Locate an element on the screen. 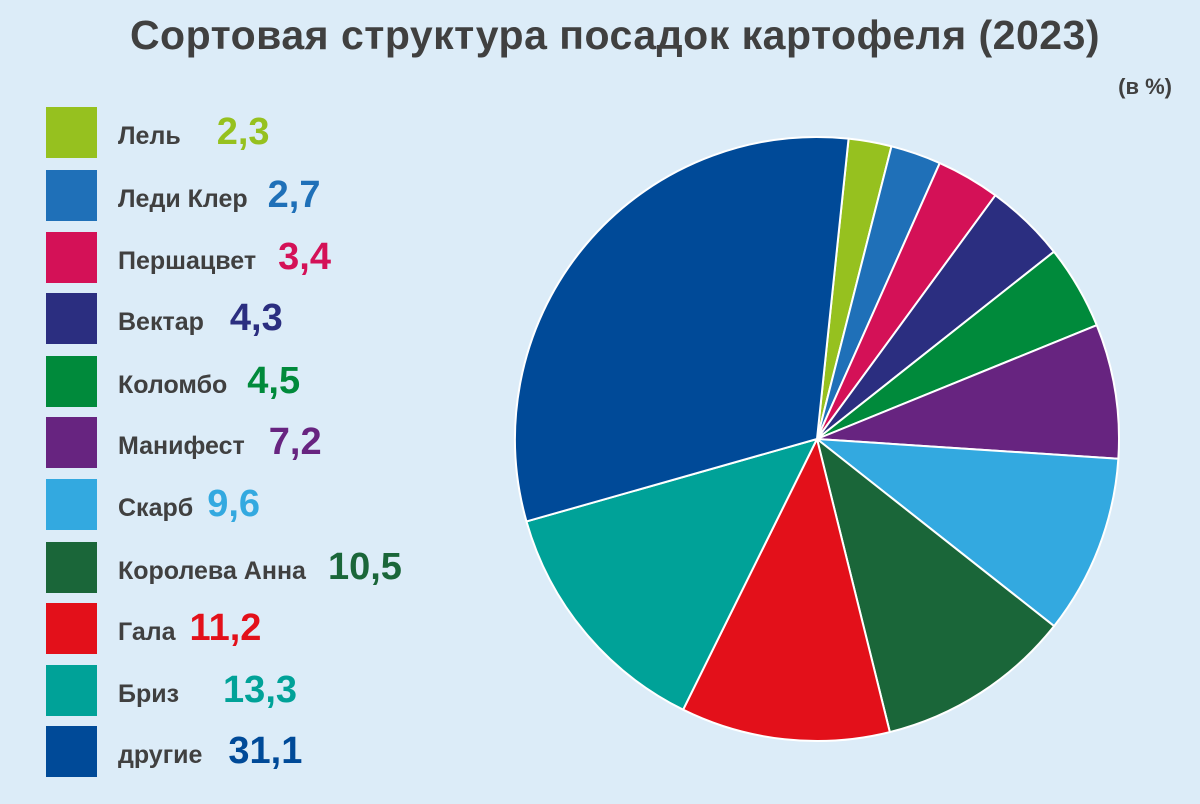 This screenshot has width=1200, height=804. legend-item-briz: Бриз 13,3 is located at coordinates (276, 690).